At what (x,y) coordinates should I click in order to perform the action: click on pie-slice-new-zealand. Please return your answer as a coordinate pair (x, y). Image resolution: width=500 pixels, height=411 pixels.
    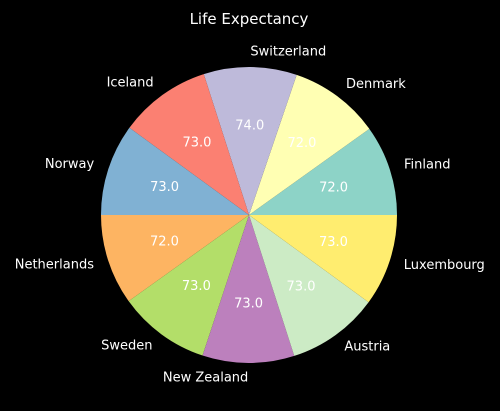
    Looking at the image, I should click on (248, 289).